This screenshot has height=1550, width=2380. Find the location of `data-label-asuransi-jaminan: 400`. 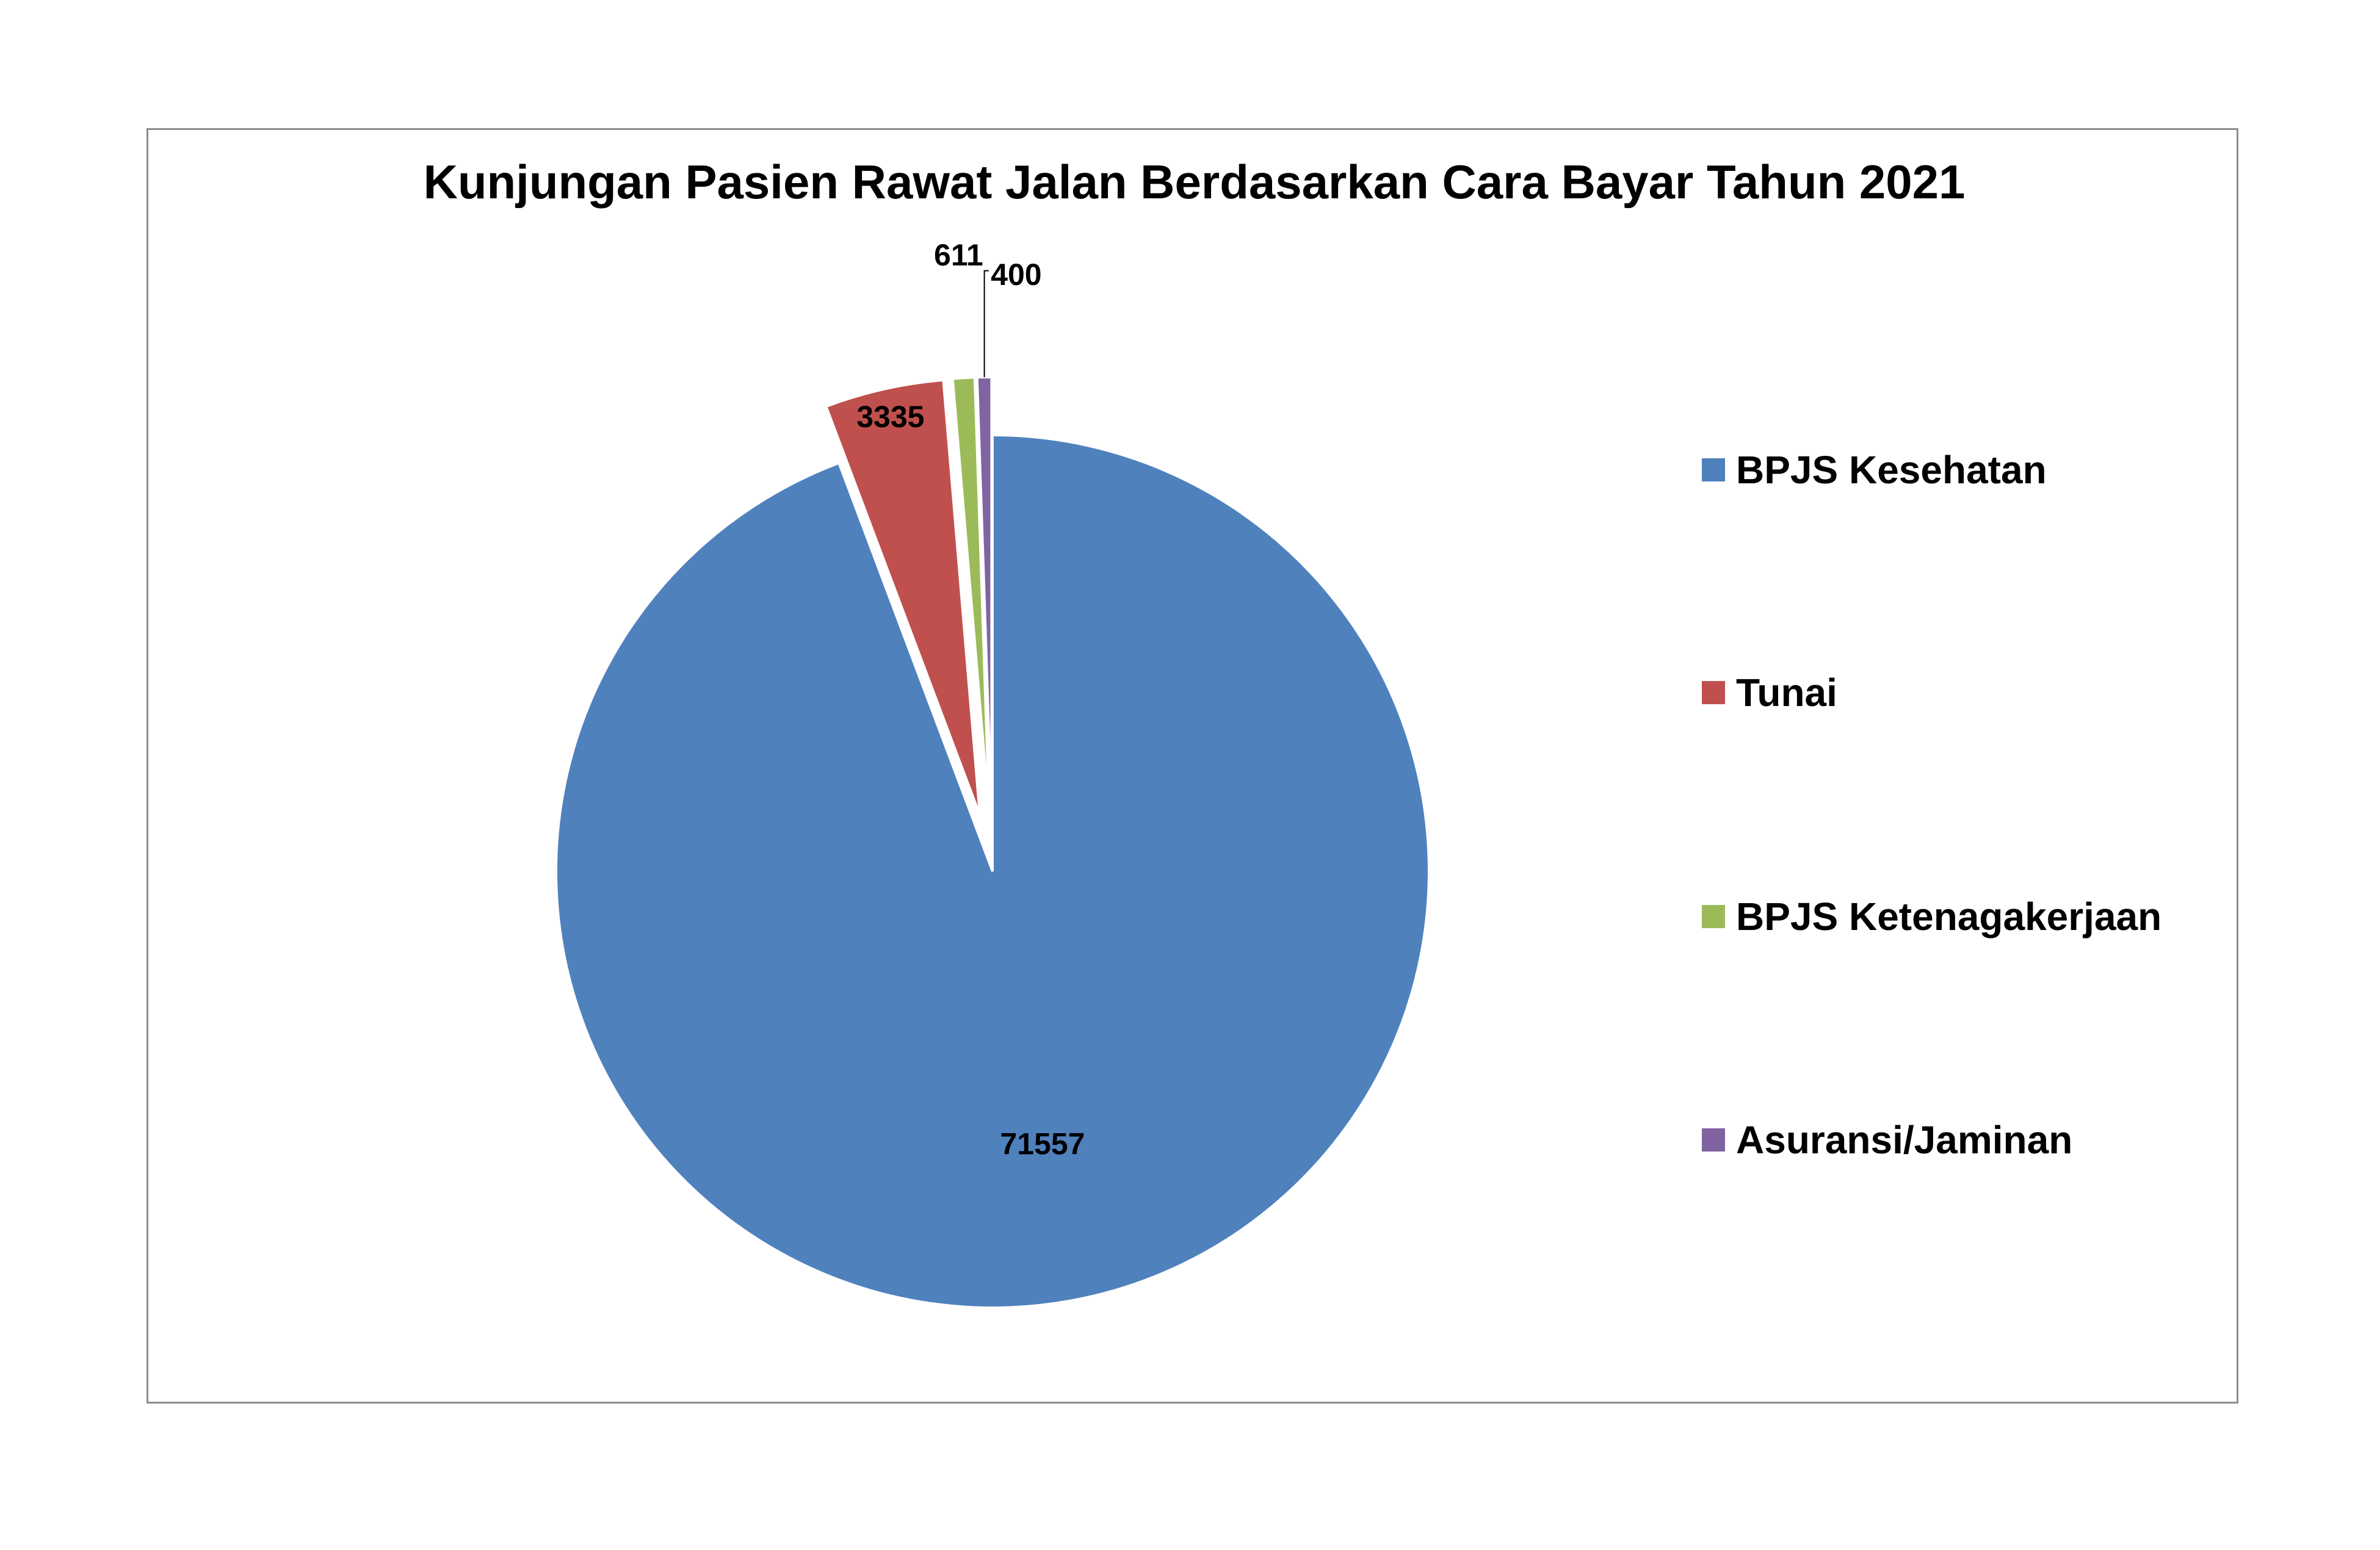

data-label-asuransi-jaminan: 400 is located at coordinates (1016, 275).